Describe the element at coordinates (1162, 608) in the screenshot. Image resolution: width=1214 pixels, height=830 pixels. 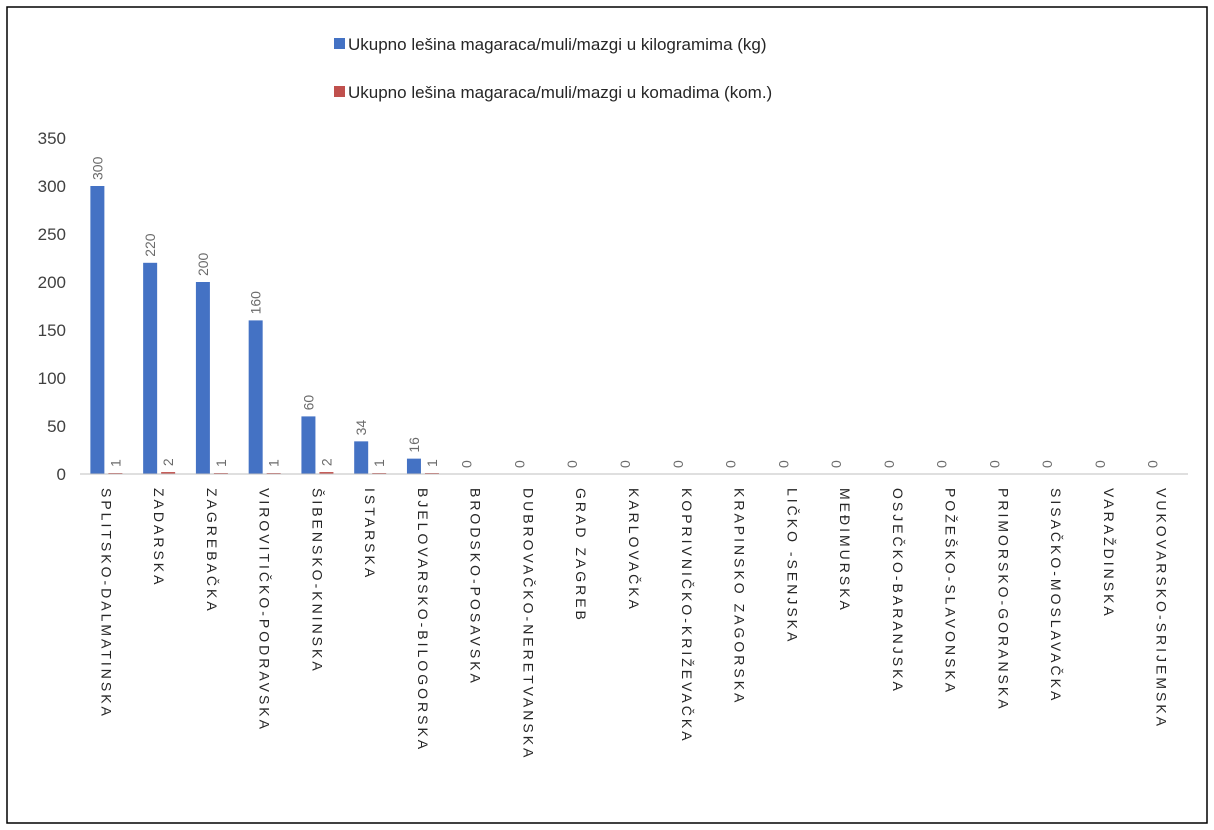
I see `x-tick-label: VUKOVARSKO-SRIJEMSKA` at that location.